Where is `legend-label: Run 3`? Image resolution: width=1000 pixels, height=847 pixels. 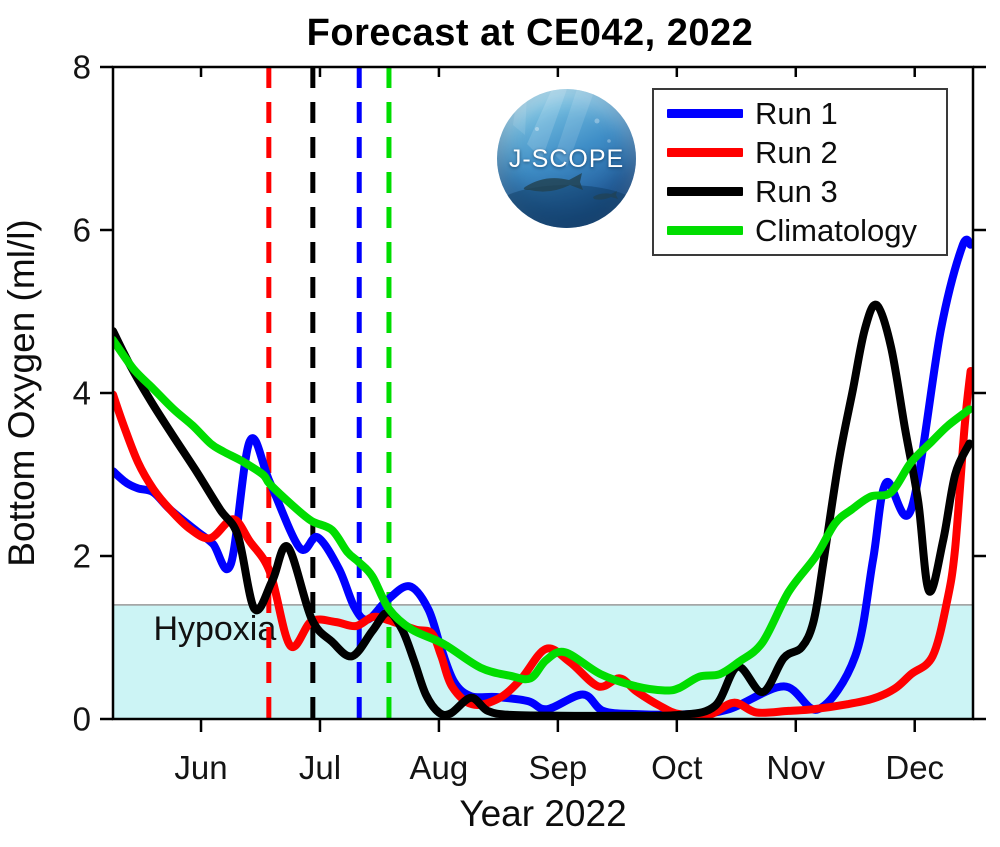 legend-label: Run 3 is located at coordinates (796, 191).